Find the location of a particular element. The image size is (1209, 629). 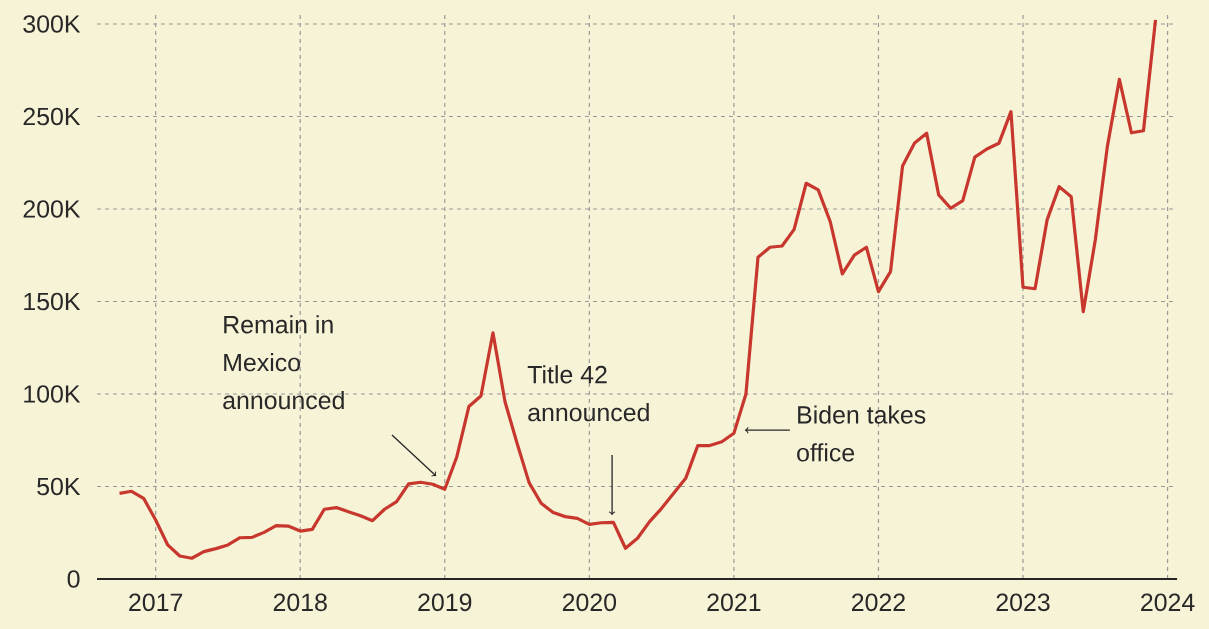

y-tick-label: 100K is located at coordinates (52, 394).